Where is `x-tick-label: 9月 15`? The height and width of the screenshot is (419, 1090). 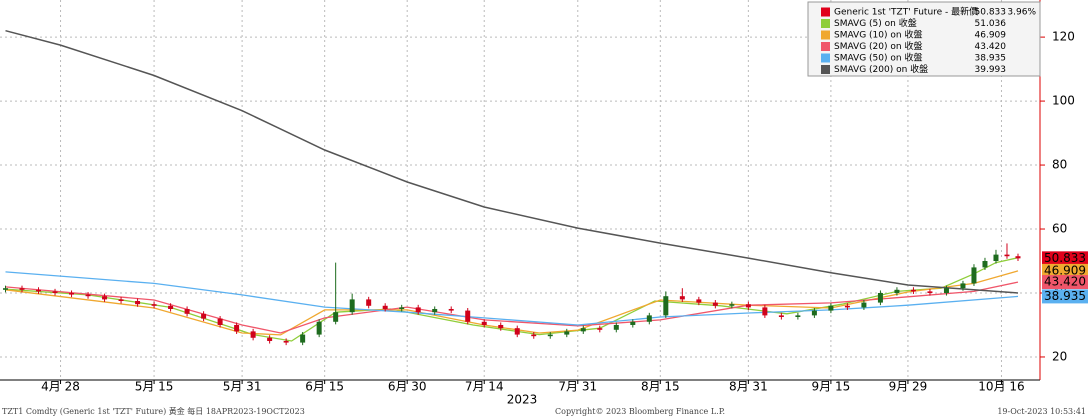 x-tick-label: 9月 15 is located at coordinates (831, 387).